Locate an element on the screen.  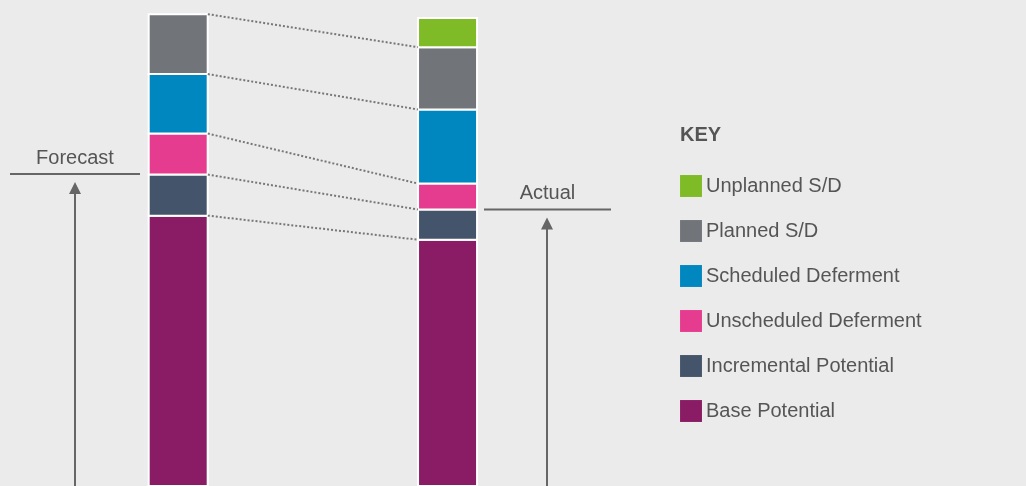
legend-label: Planned S/D is located at coordinates (762, 230).